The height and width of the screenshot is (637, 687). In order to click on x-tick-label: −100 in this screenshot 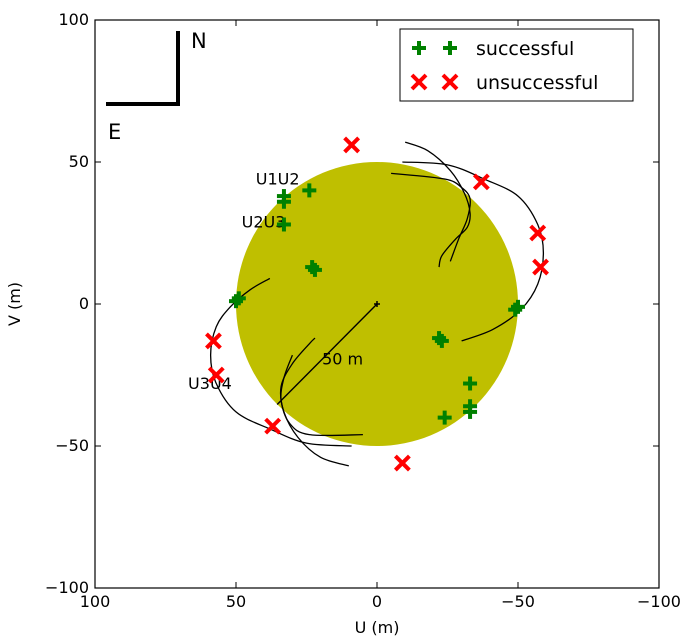, I will do `click(659, 601)`.